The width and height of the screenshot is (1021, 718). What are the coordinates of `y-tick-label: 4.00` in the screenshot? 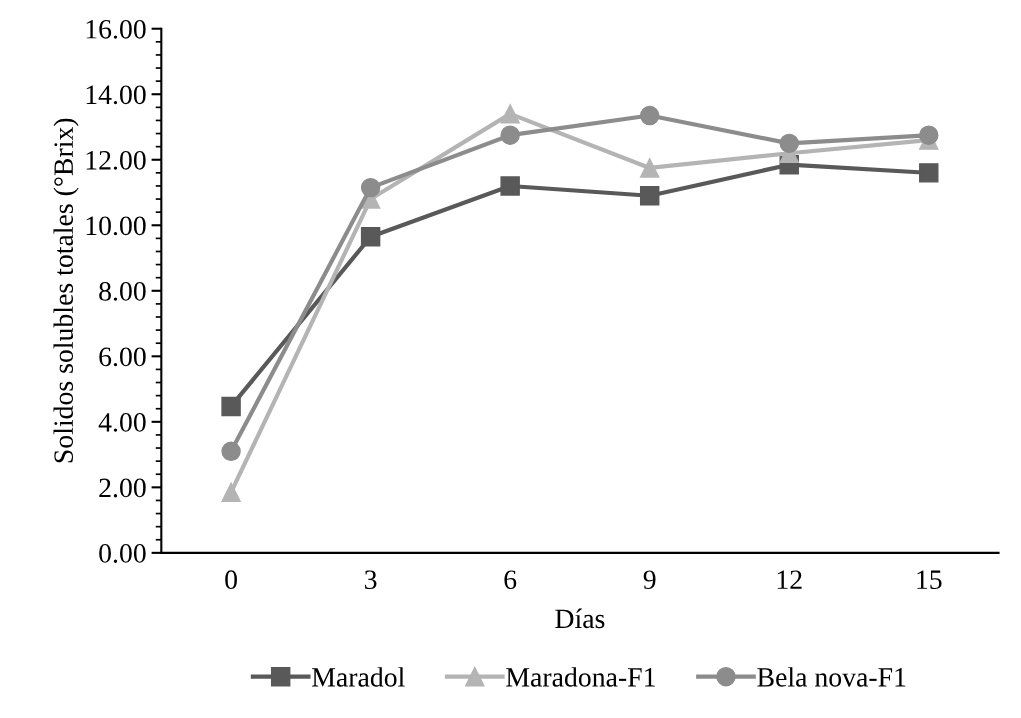 It's located at (122, 422).